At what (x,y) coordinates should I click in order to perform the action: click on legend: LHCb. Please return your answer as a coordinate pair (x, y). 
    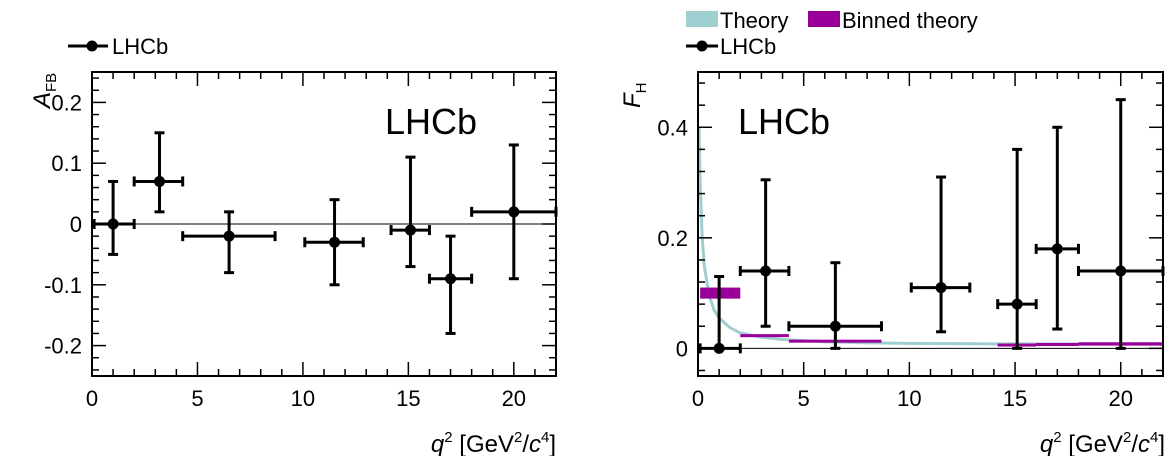
    Looking at the image, I should click on (118, 46).